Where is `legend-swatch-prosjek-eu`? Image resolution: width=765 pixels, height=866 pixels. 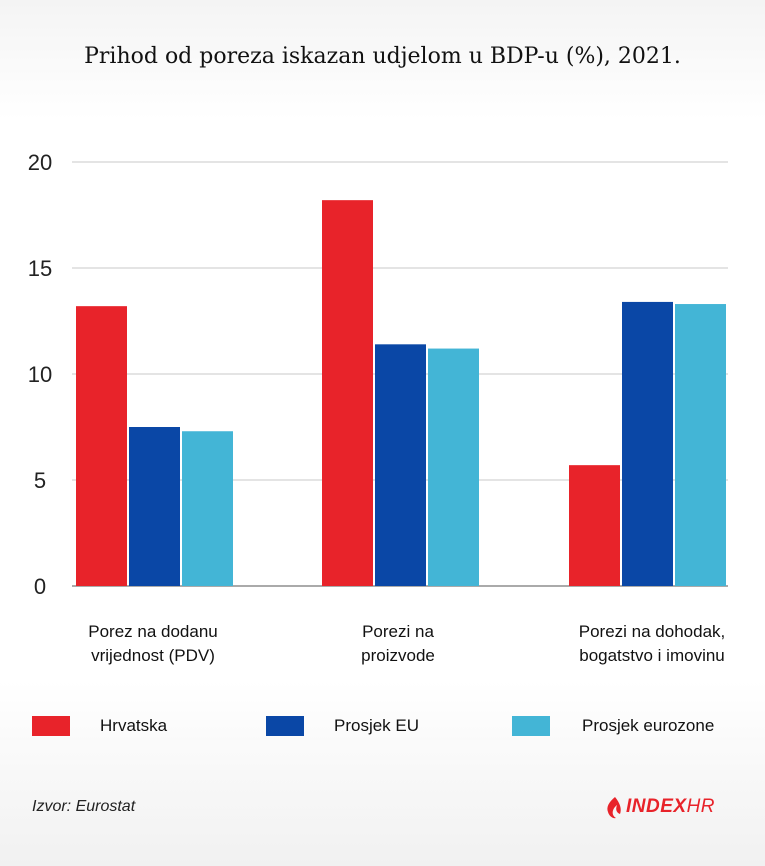
legend-swatch-prosjek-eu is located at coordinates (285, 726).